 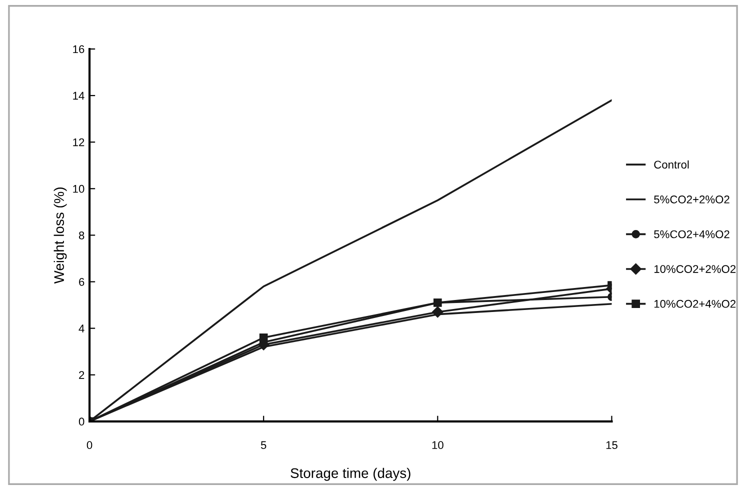 What do you see at coordinates (612, 445) in the screenshot?
I see `x-tick-label: 15` at bounding box center [612, 445].